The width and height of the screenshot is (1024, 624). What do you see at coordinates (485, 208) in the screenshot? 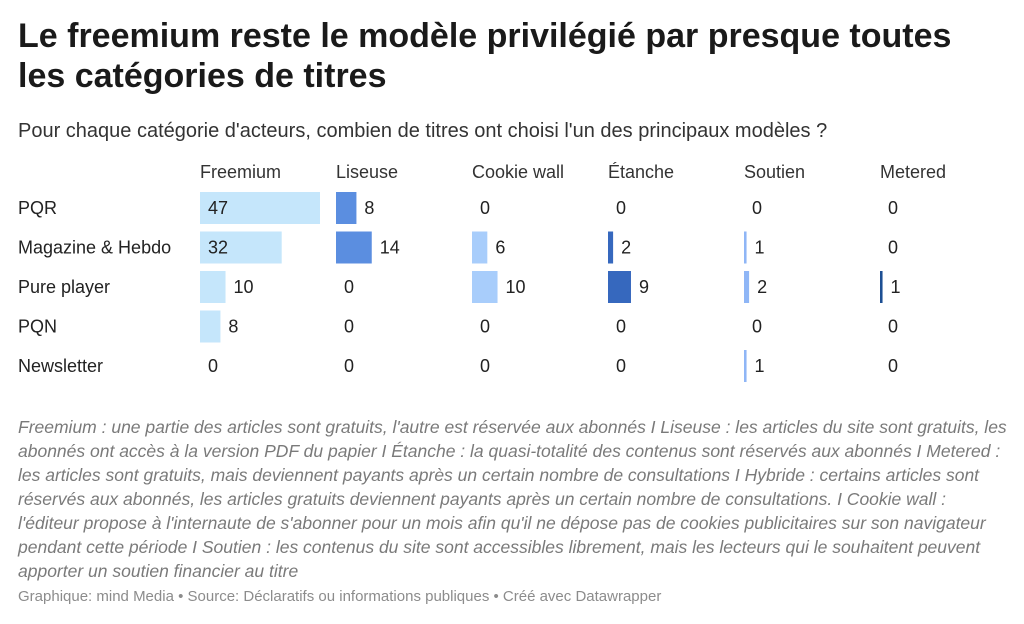
I see `value-label-cookie-wall-pqr: 0` at bounding box center [485, 208].